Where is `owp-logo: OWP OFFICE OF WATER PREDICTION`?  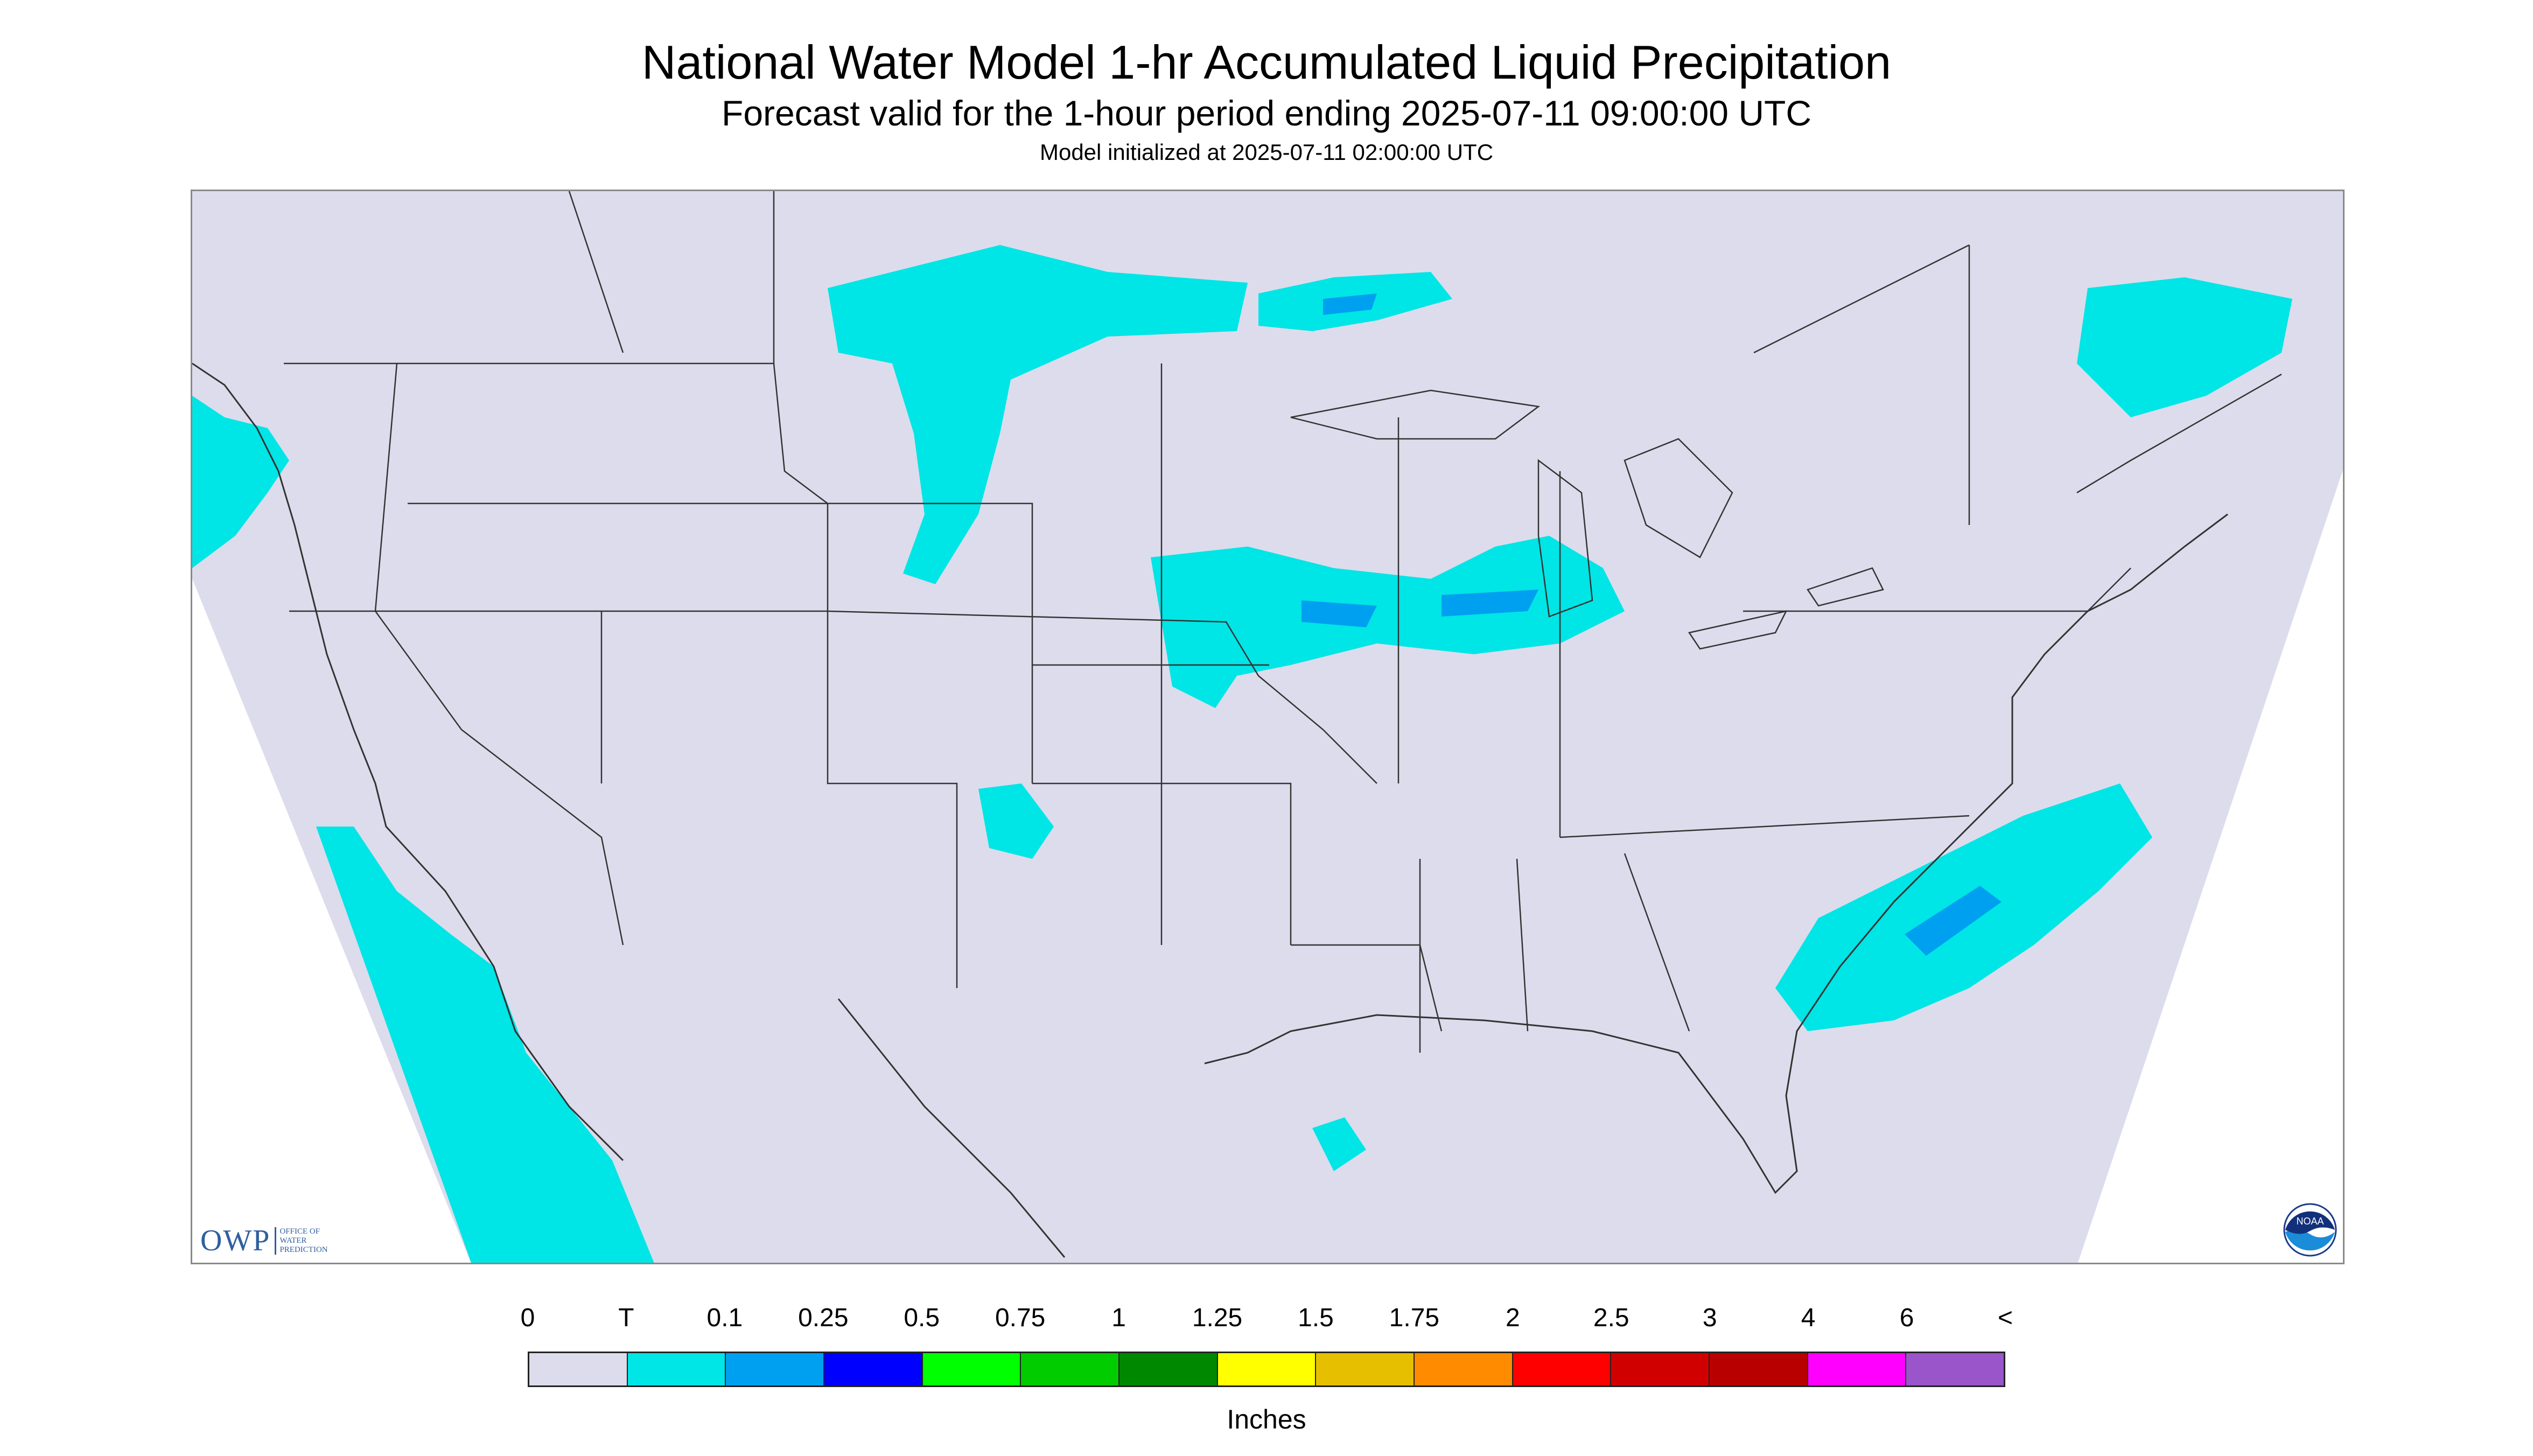 owp-logo: OWP OFFICE OF WATER PREDICTION is located at coordinates (264, 1240).